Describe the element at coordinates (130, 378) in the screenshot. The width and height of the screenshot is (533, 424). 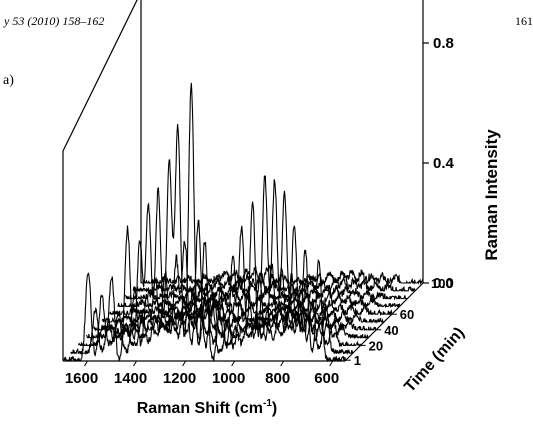
I see `x-tick-label: 1400` at that location.